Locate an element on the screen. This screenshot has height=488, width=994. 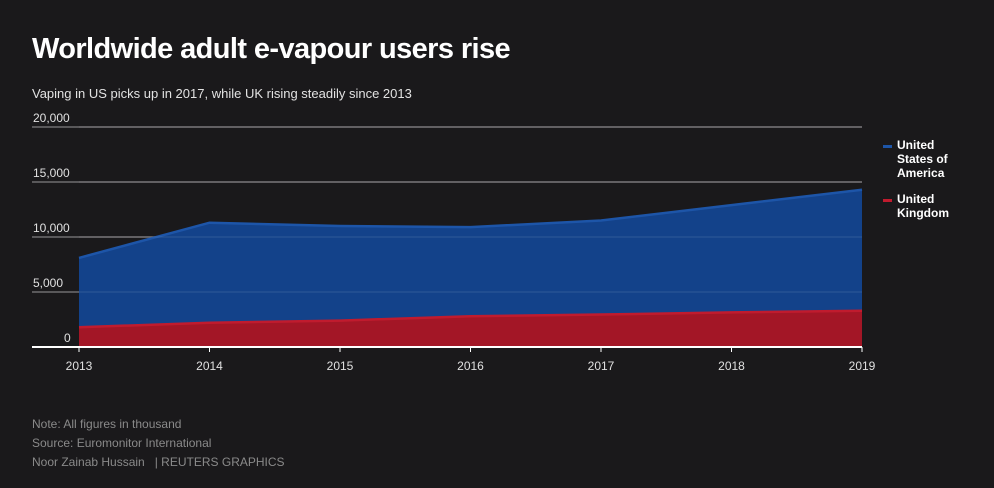
footer-note: Note: All figures in thousand is located at coordinates (107, 424).